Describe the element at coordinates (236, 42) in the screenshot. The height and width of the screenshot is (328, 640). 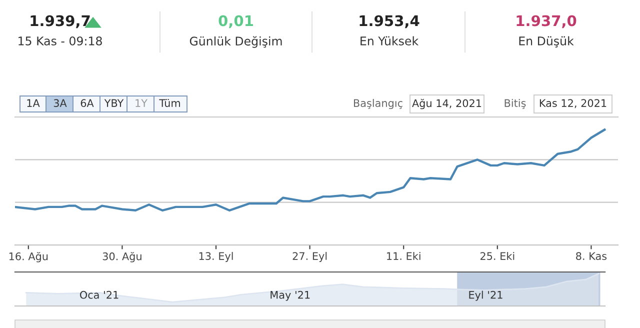
I see `text: Günlük Değişim` at that location.